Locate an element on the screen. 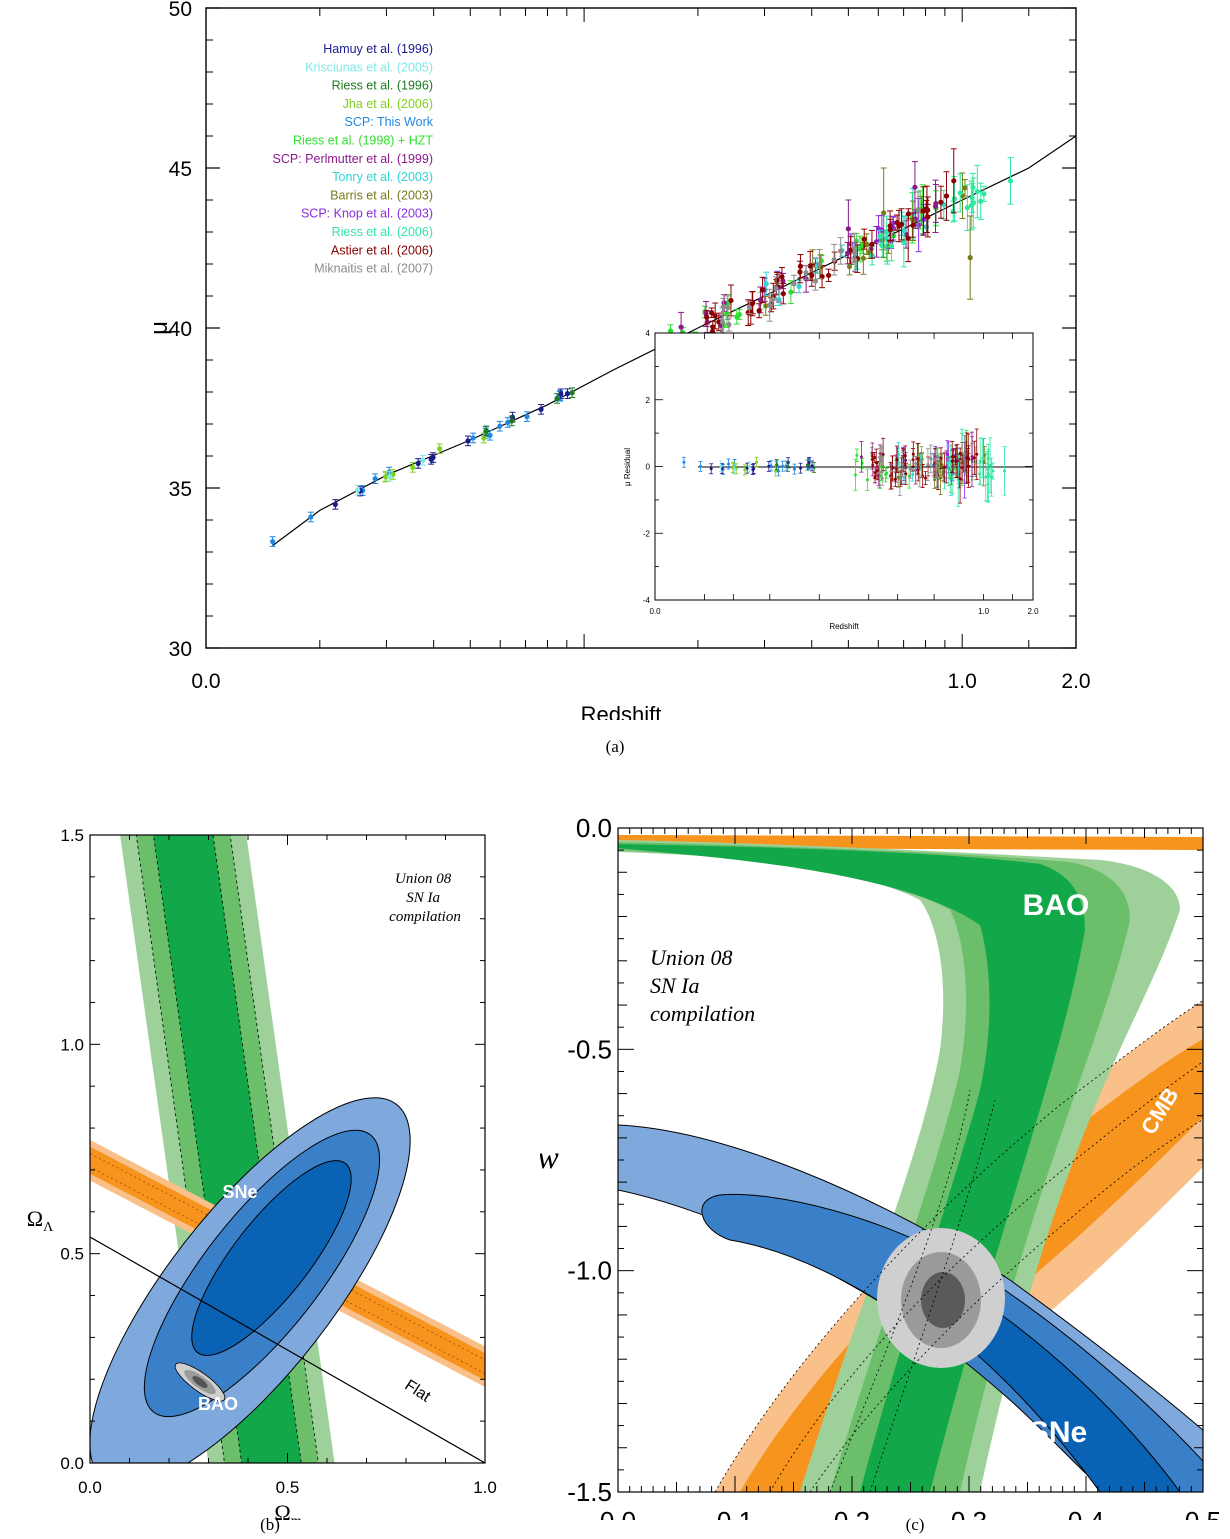 The height and width of the screenshot is (1539, 1230). y-axis-label: ΩΛ is located at coordinates (40, 1220).